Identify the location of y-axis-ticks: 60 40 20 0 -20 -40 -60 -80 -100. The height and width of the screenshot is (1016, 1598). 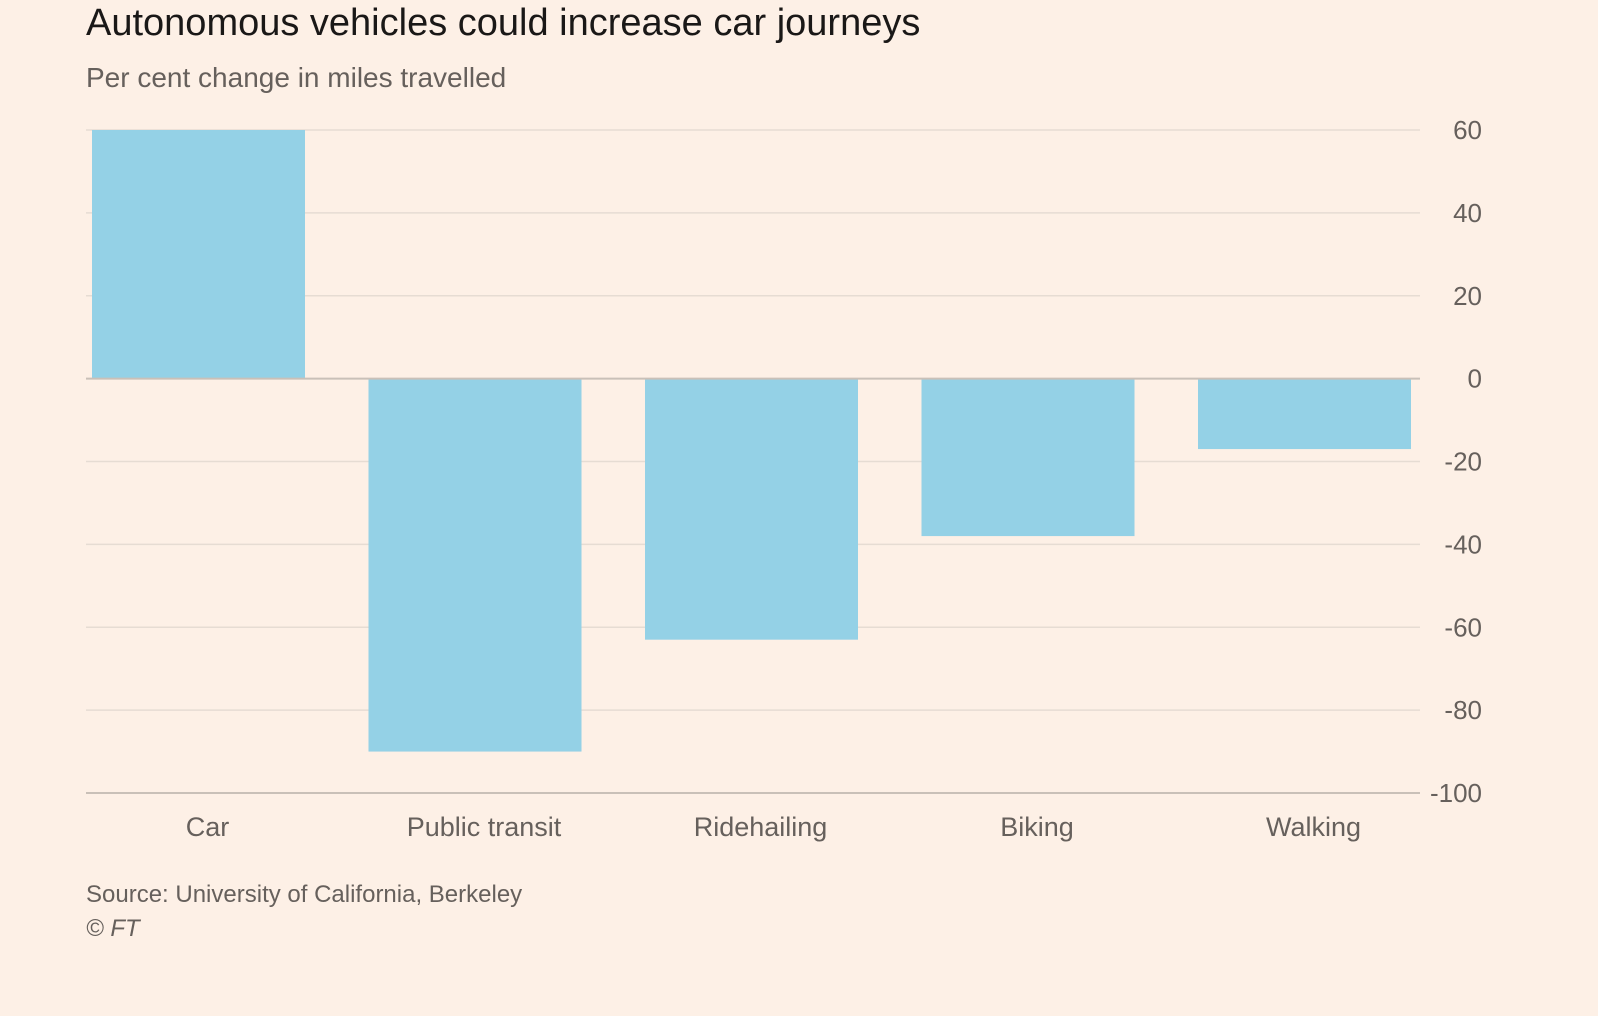
(1456, 461).